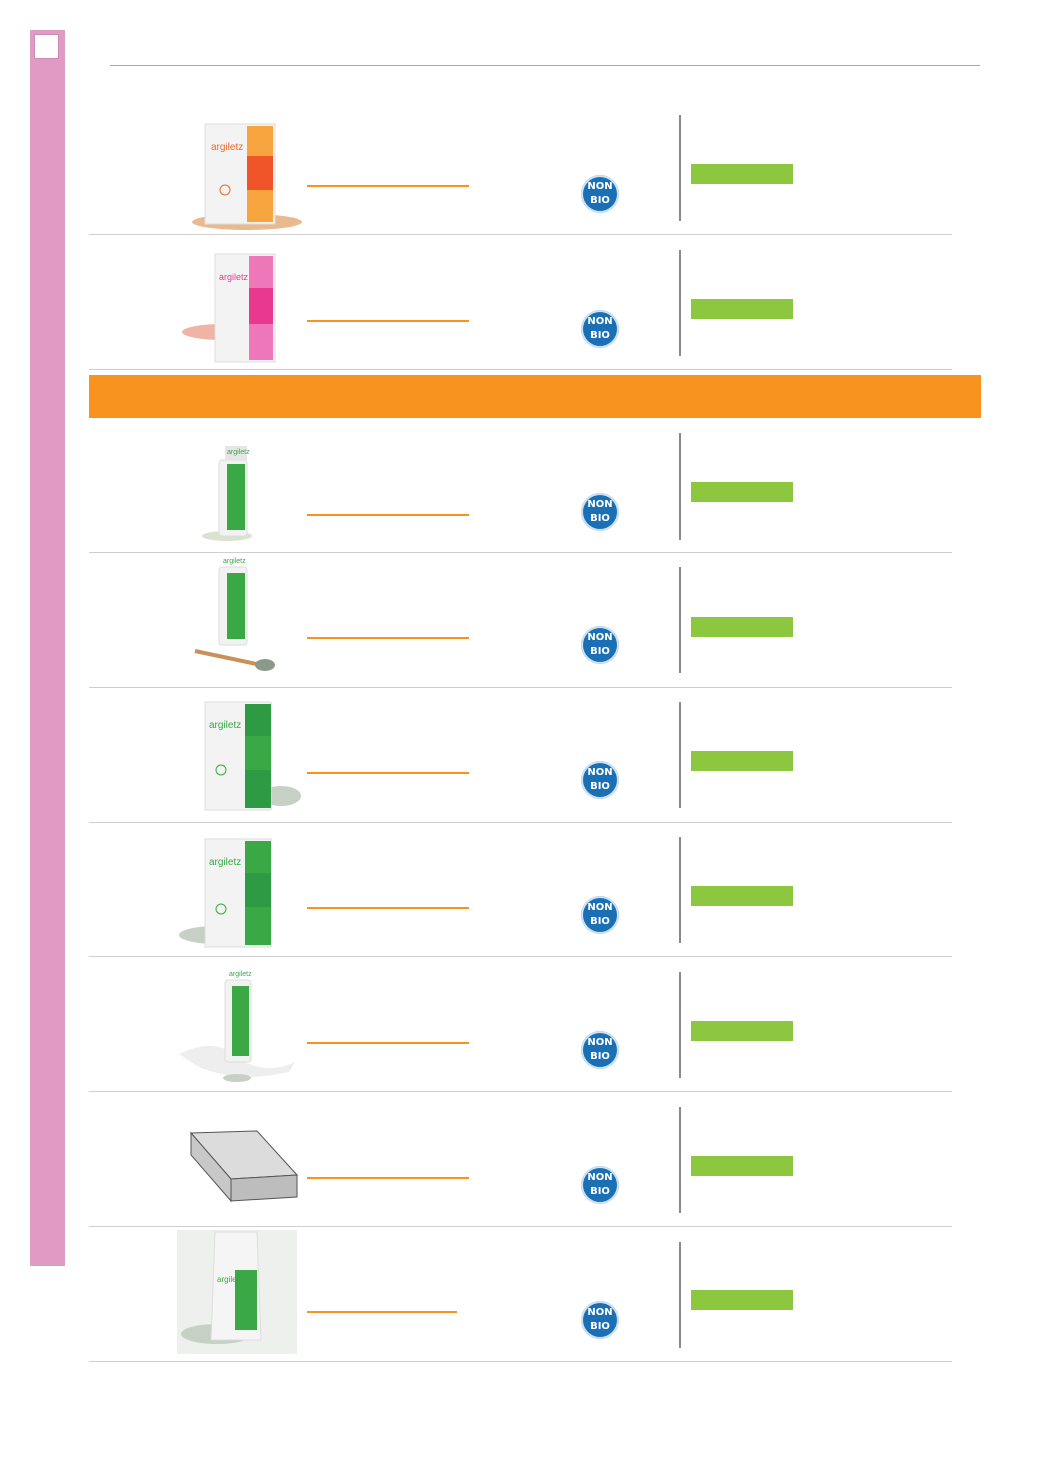  What do you see at coordinates (46, 46) in the screenshot?
I see `page-number-box` at bounding box center [46, 46].